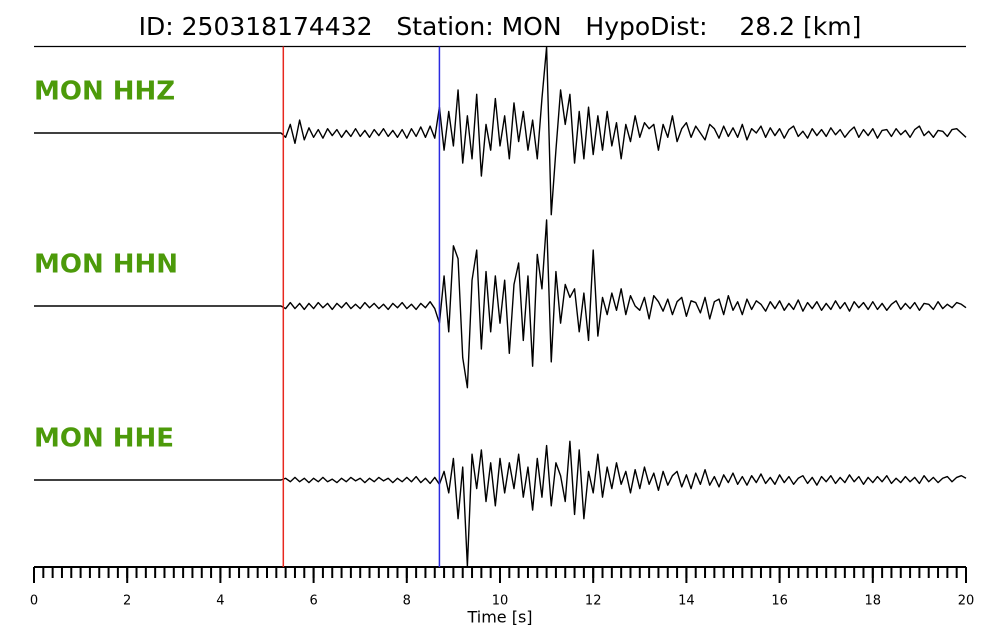 This screenshot has height=640, width=1000. What do you see at coordinates (686, 601) in the screenshot?
I see `x-tick-label: 14` at bounding box center [686, 601].